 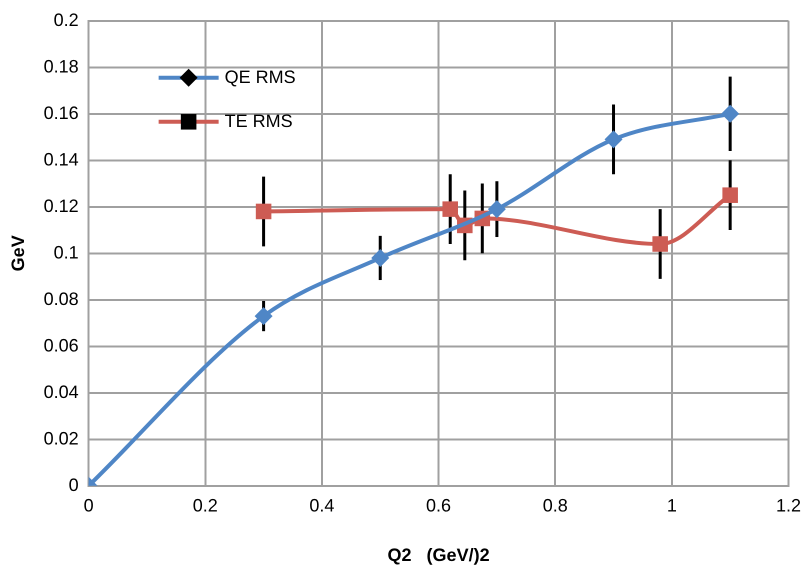 I want to click on legend-label: TE RMS, so click(x=258, y=120).